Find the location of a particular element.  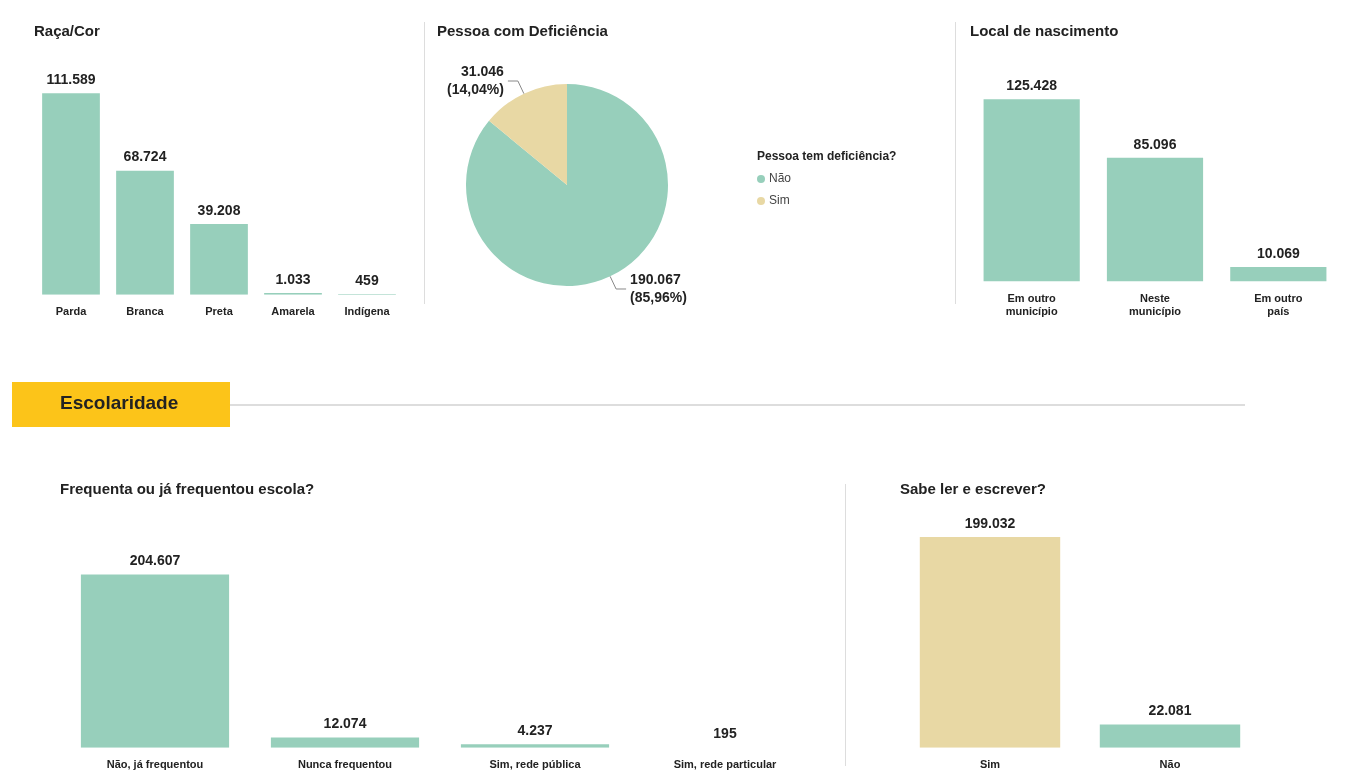

data-label: 22.081 is located at coordinates (1170, 710).